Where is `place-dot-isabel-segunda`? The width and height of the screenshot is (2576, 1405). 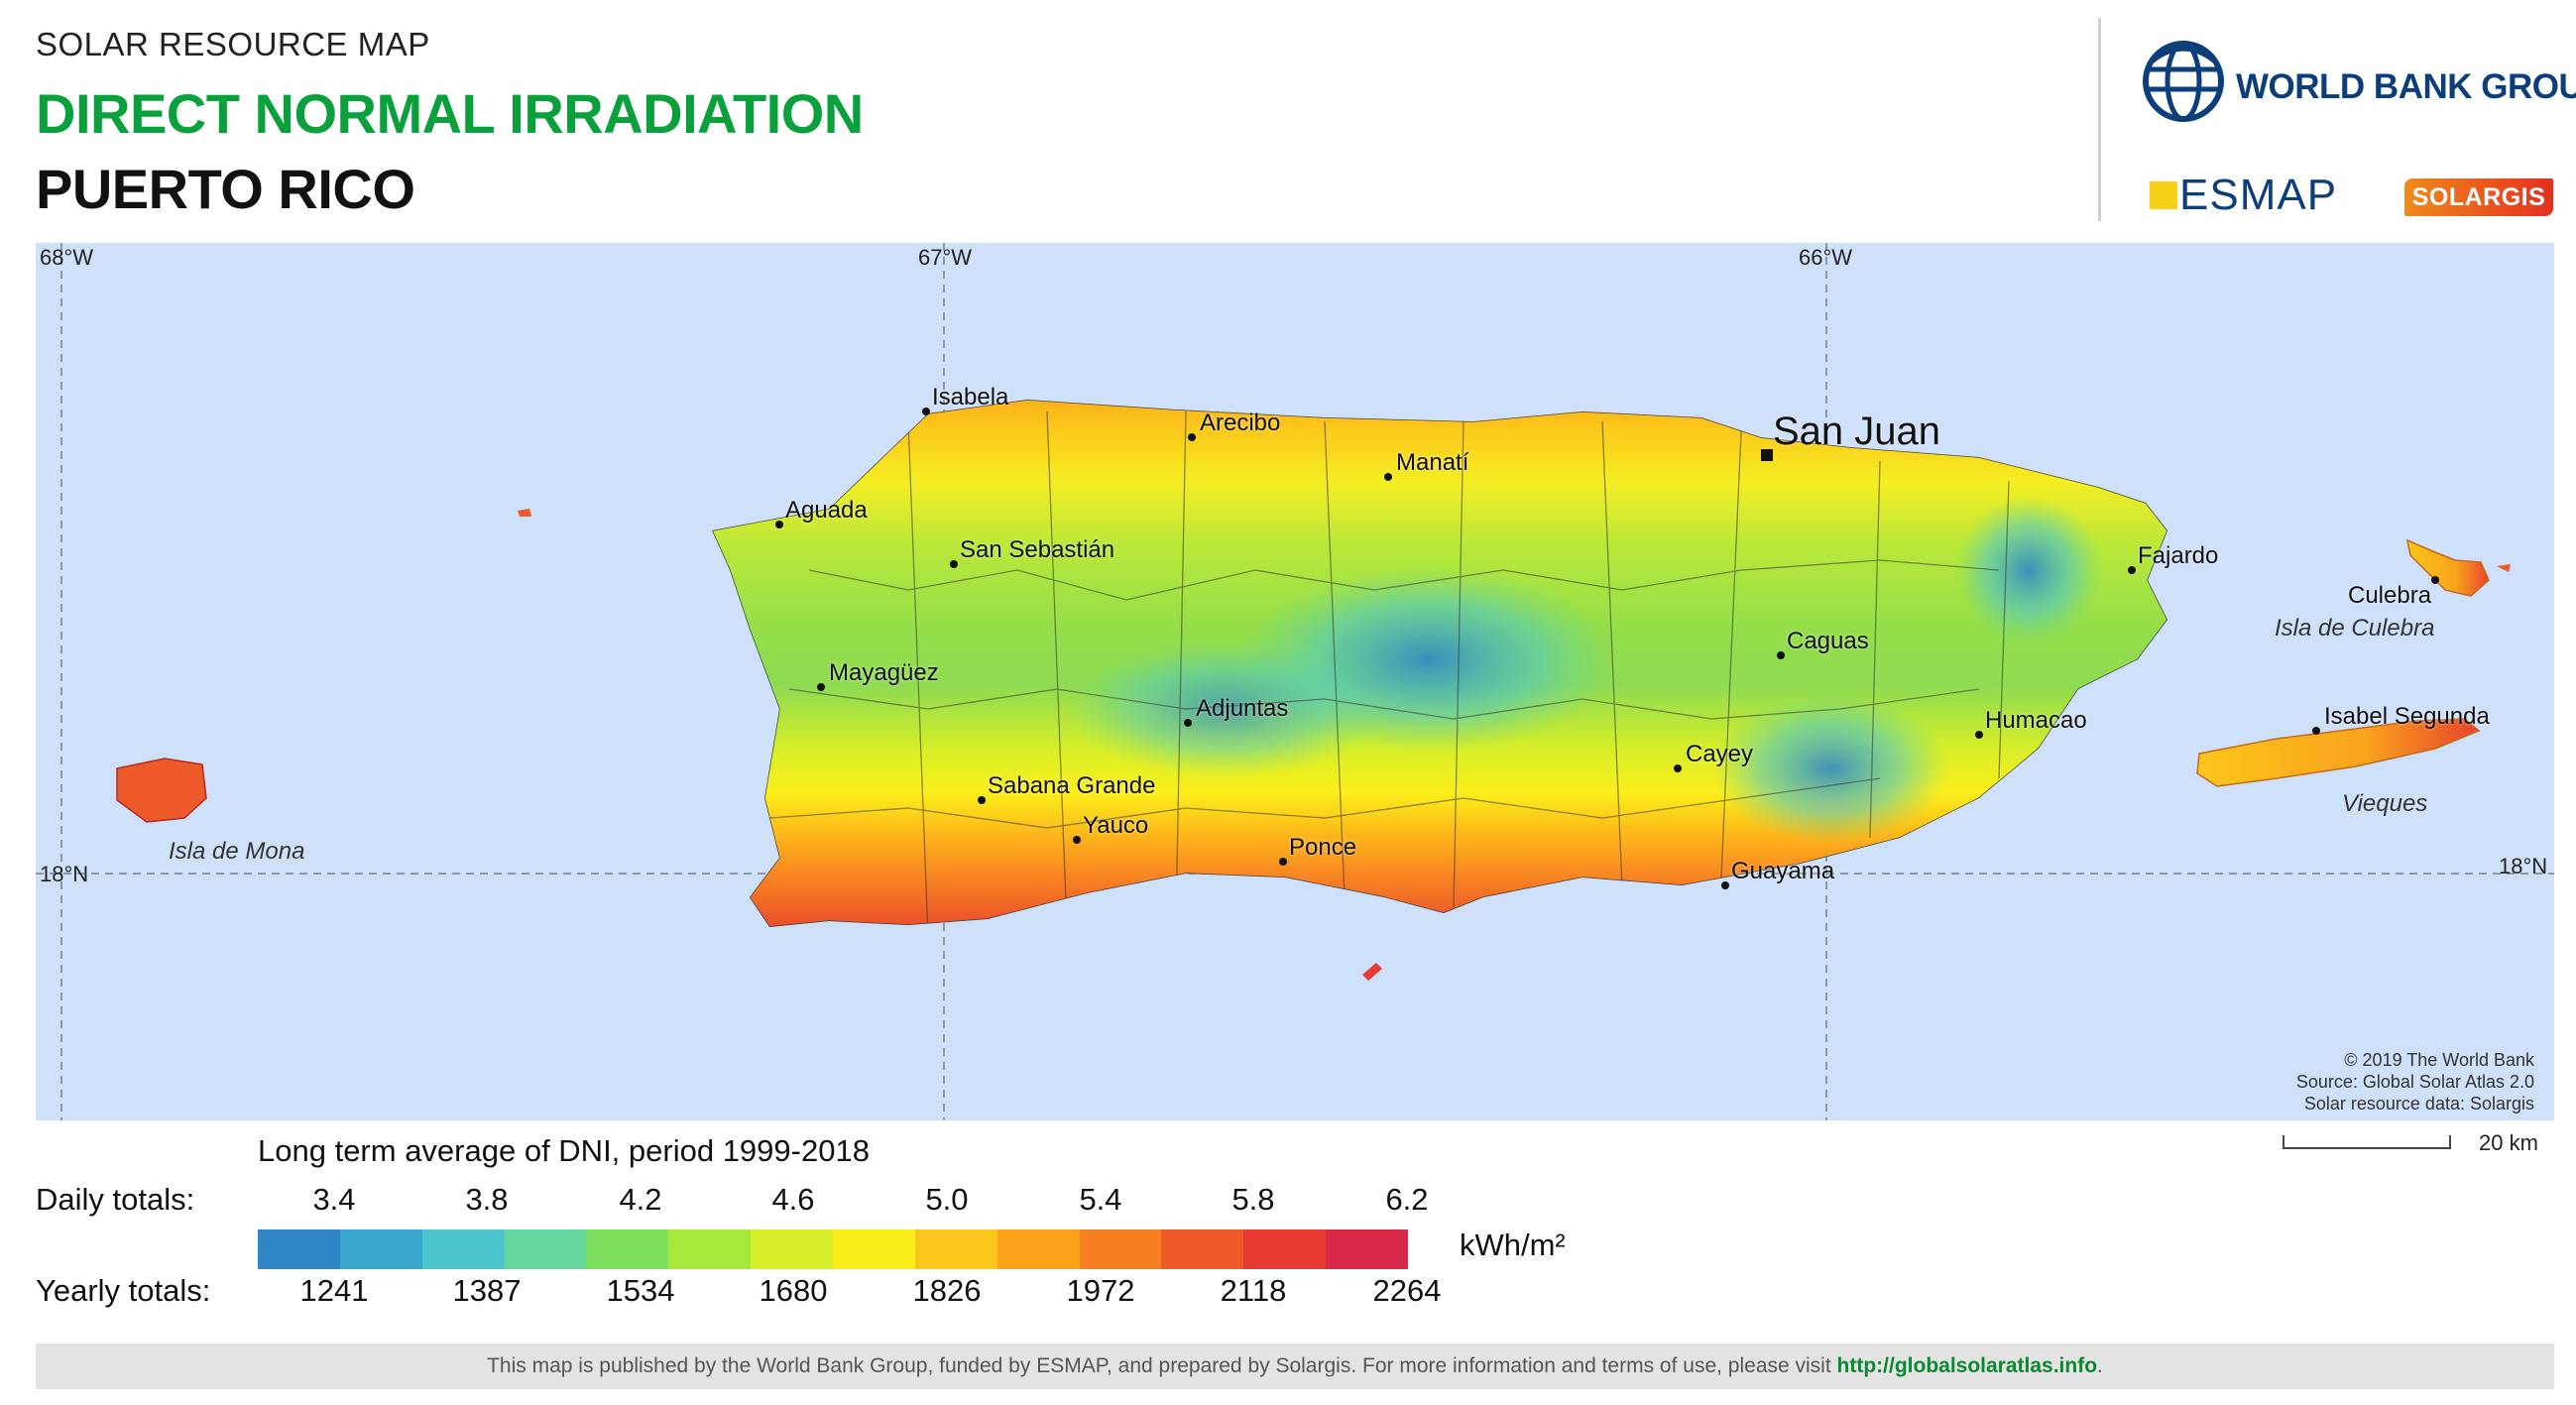
place-dot-isabel-segunda is located at coordinates (2316, 731).